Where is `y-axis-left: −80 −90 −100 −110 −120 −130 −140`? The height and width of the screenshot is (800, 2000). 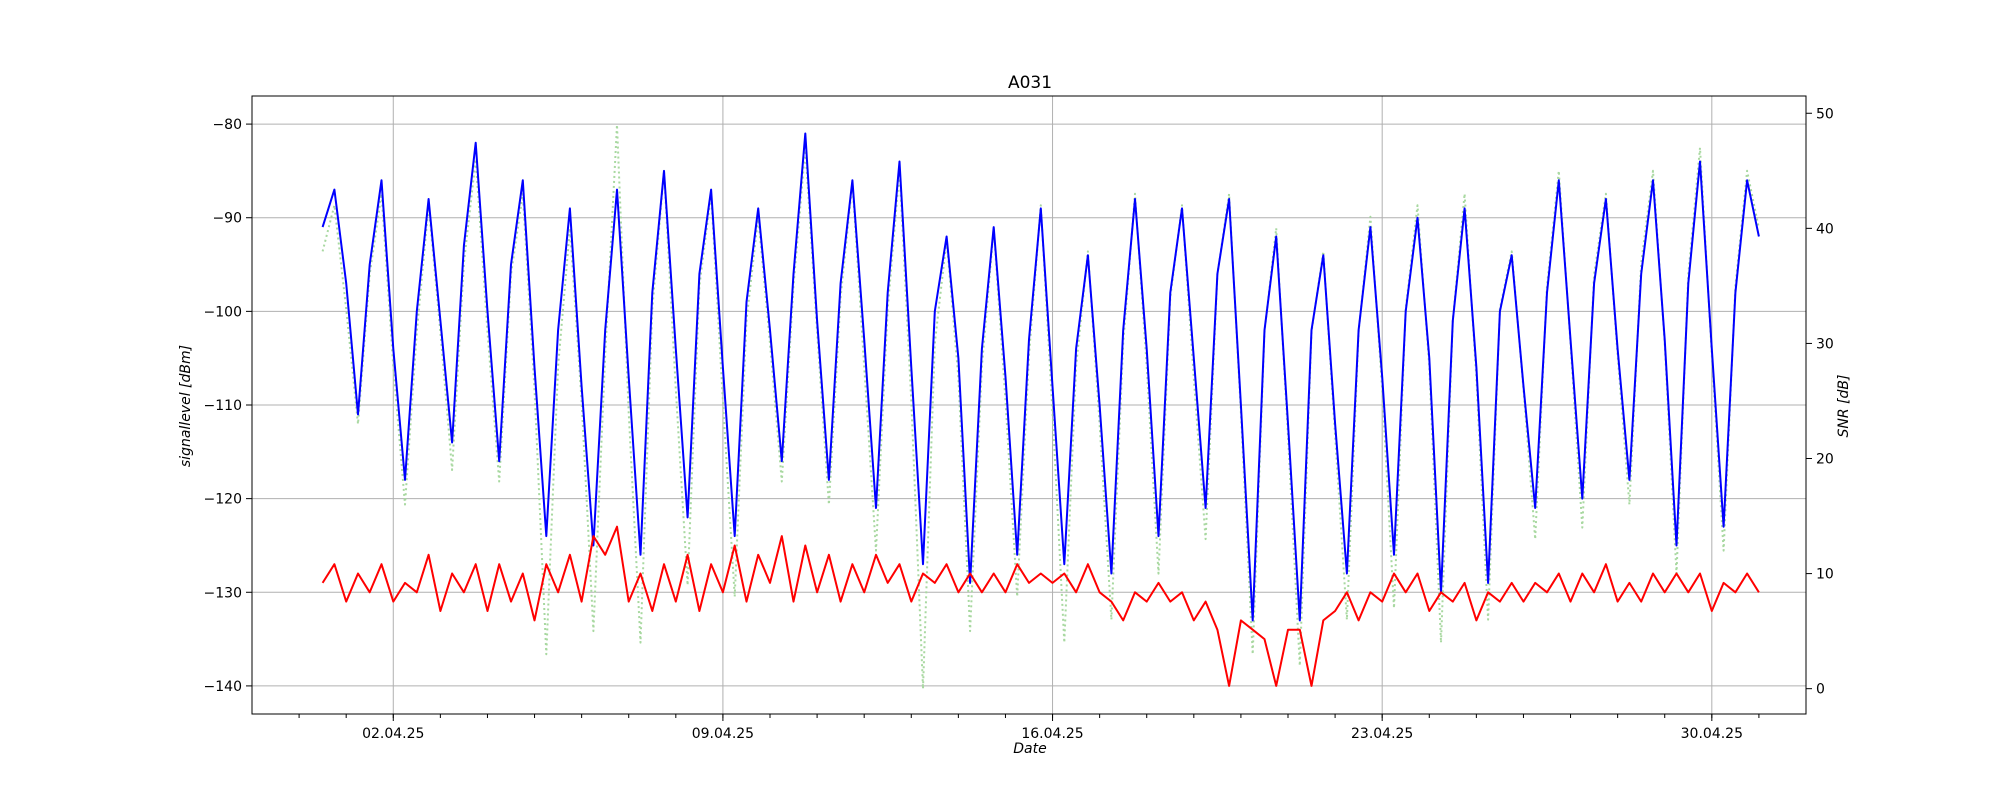
y-axis-left: −80 −90 −100 −110 −120 −130 −140 is located at coordinates (228, 406).